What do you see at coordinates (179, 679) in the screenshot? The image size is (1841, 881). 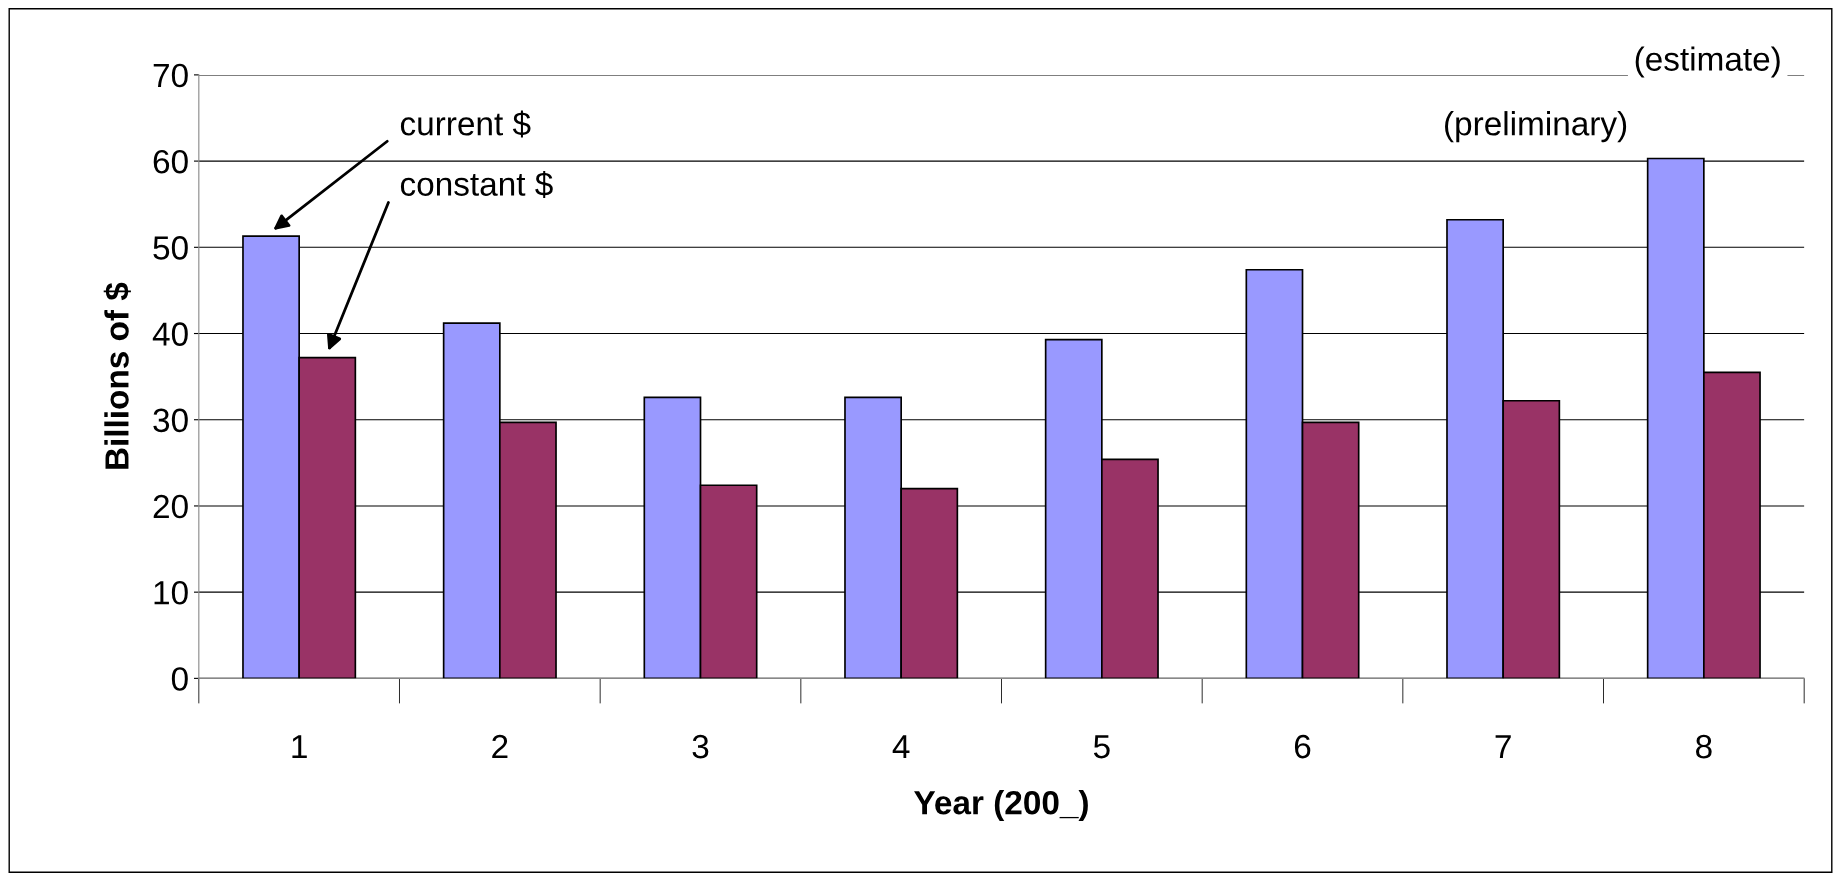 I see `y-tick-label: 0` at bounding box center [179, 679].